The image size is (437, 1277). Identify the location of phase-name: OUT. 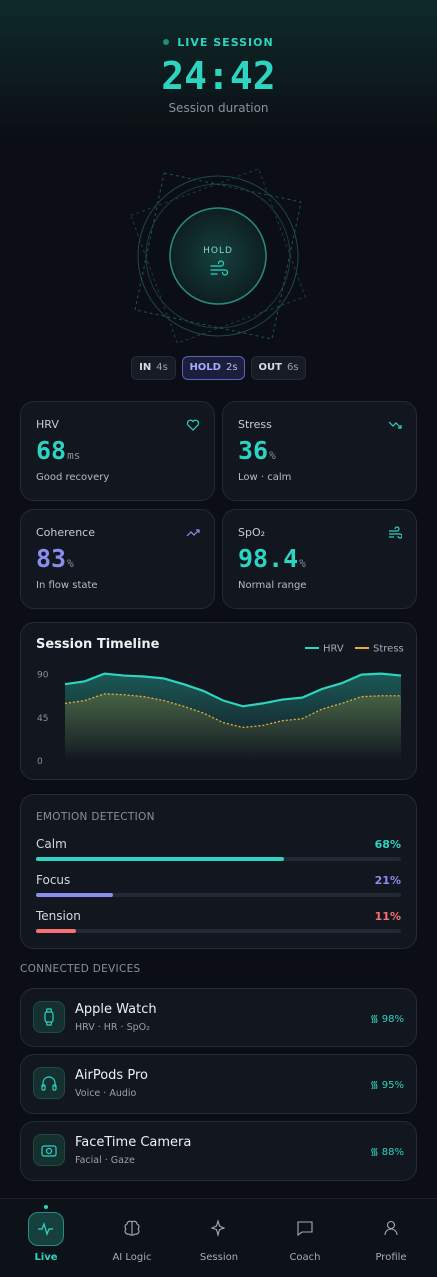
(270, 367).